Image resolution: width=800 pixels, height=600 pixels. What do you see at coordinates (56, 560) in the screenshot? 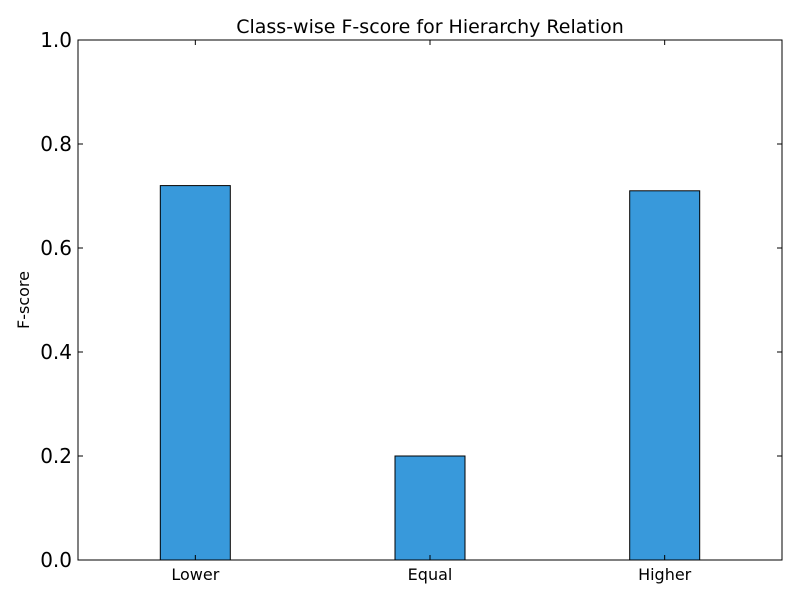
I see `y-tick-label: 0.0` at bounding box center [56, 560].